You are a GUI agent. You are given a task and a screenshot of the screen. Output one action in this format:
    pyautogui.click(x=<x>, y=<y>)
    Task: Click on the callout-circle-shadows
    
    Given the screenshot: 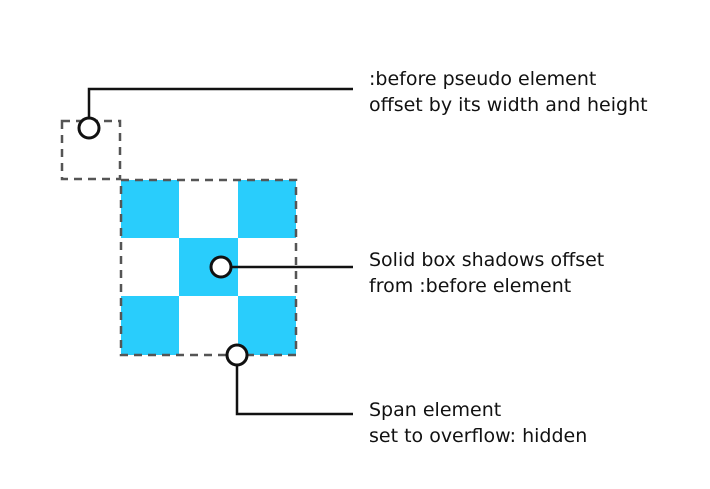 What is the action you would take?
    pyautogui.click(x=221, y=267)
    